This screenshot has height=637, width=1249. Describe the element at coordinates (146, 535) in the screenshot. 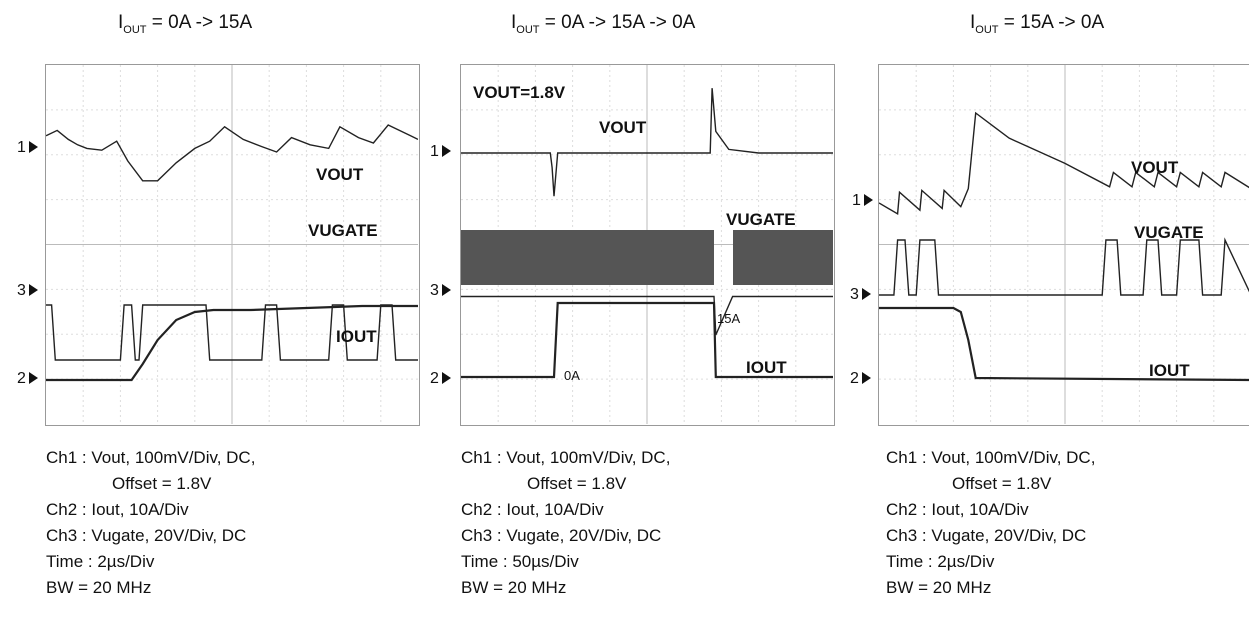

I see `note-ch3: Ch3 : Vugate, 20V/Div, DC` at that location.